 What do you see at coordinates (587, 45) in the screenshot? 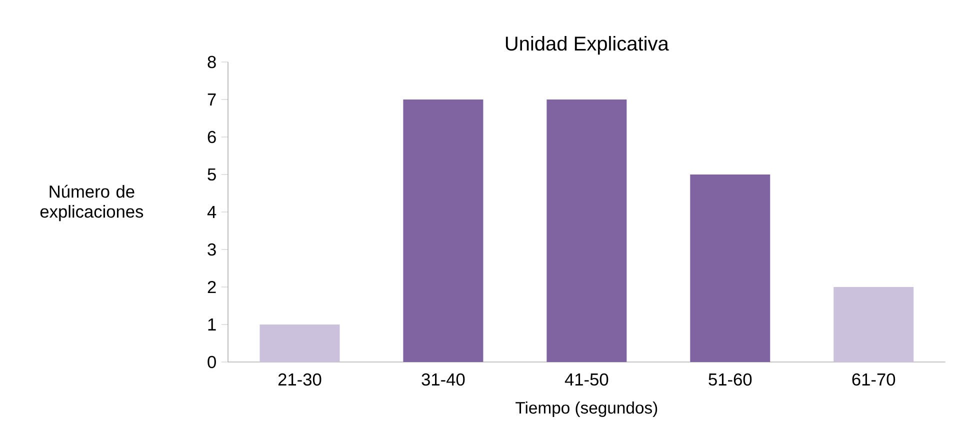
I see `chart-title: Unidad Explicativa` at bounding box center [587, 45].